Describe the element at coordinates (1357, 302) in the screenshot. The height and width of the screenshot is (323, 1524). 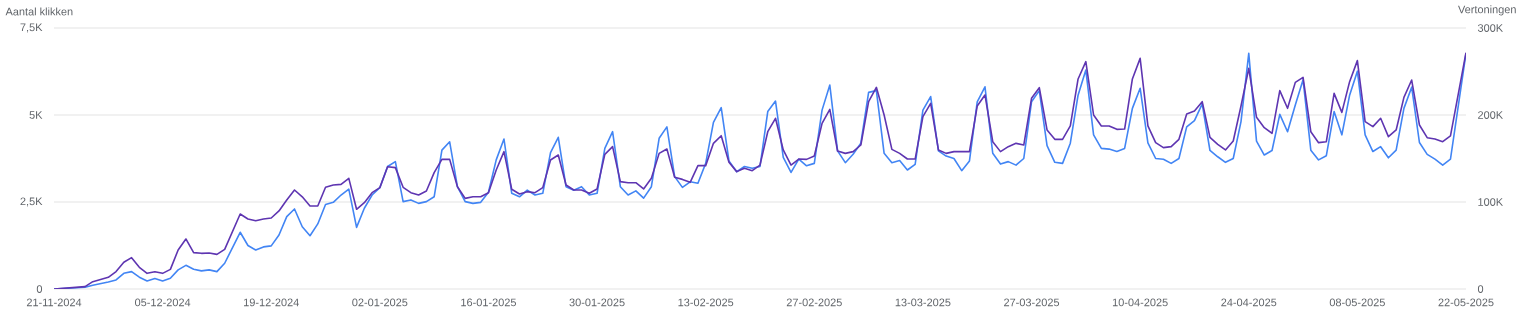
I see `x-tick-label: 08-05-2025` at that location.